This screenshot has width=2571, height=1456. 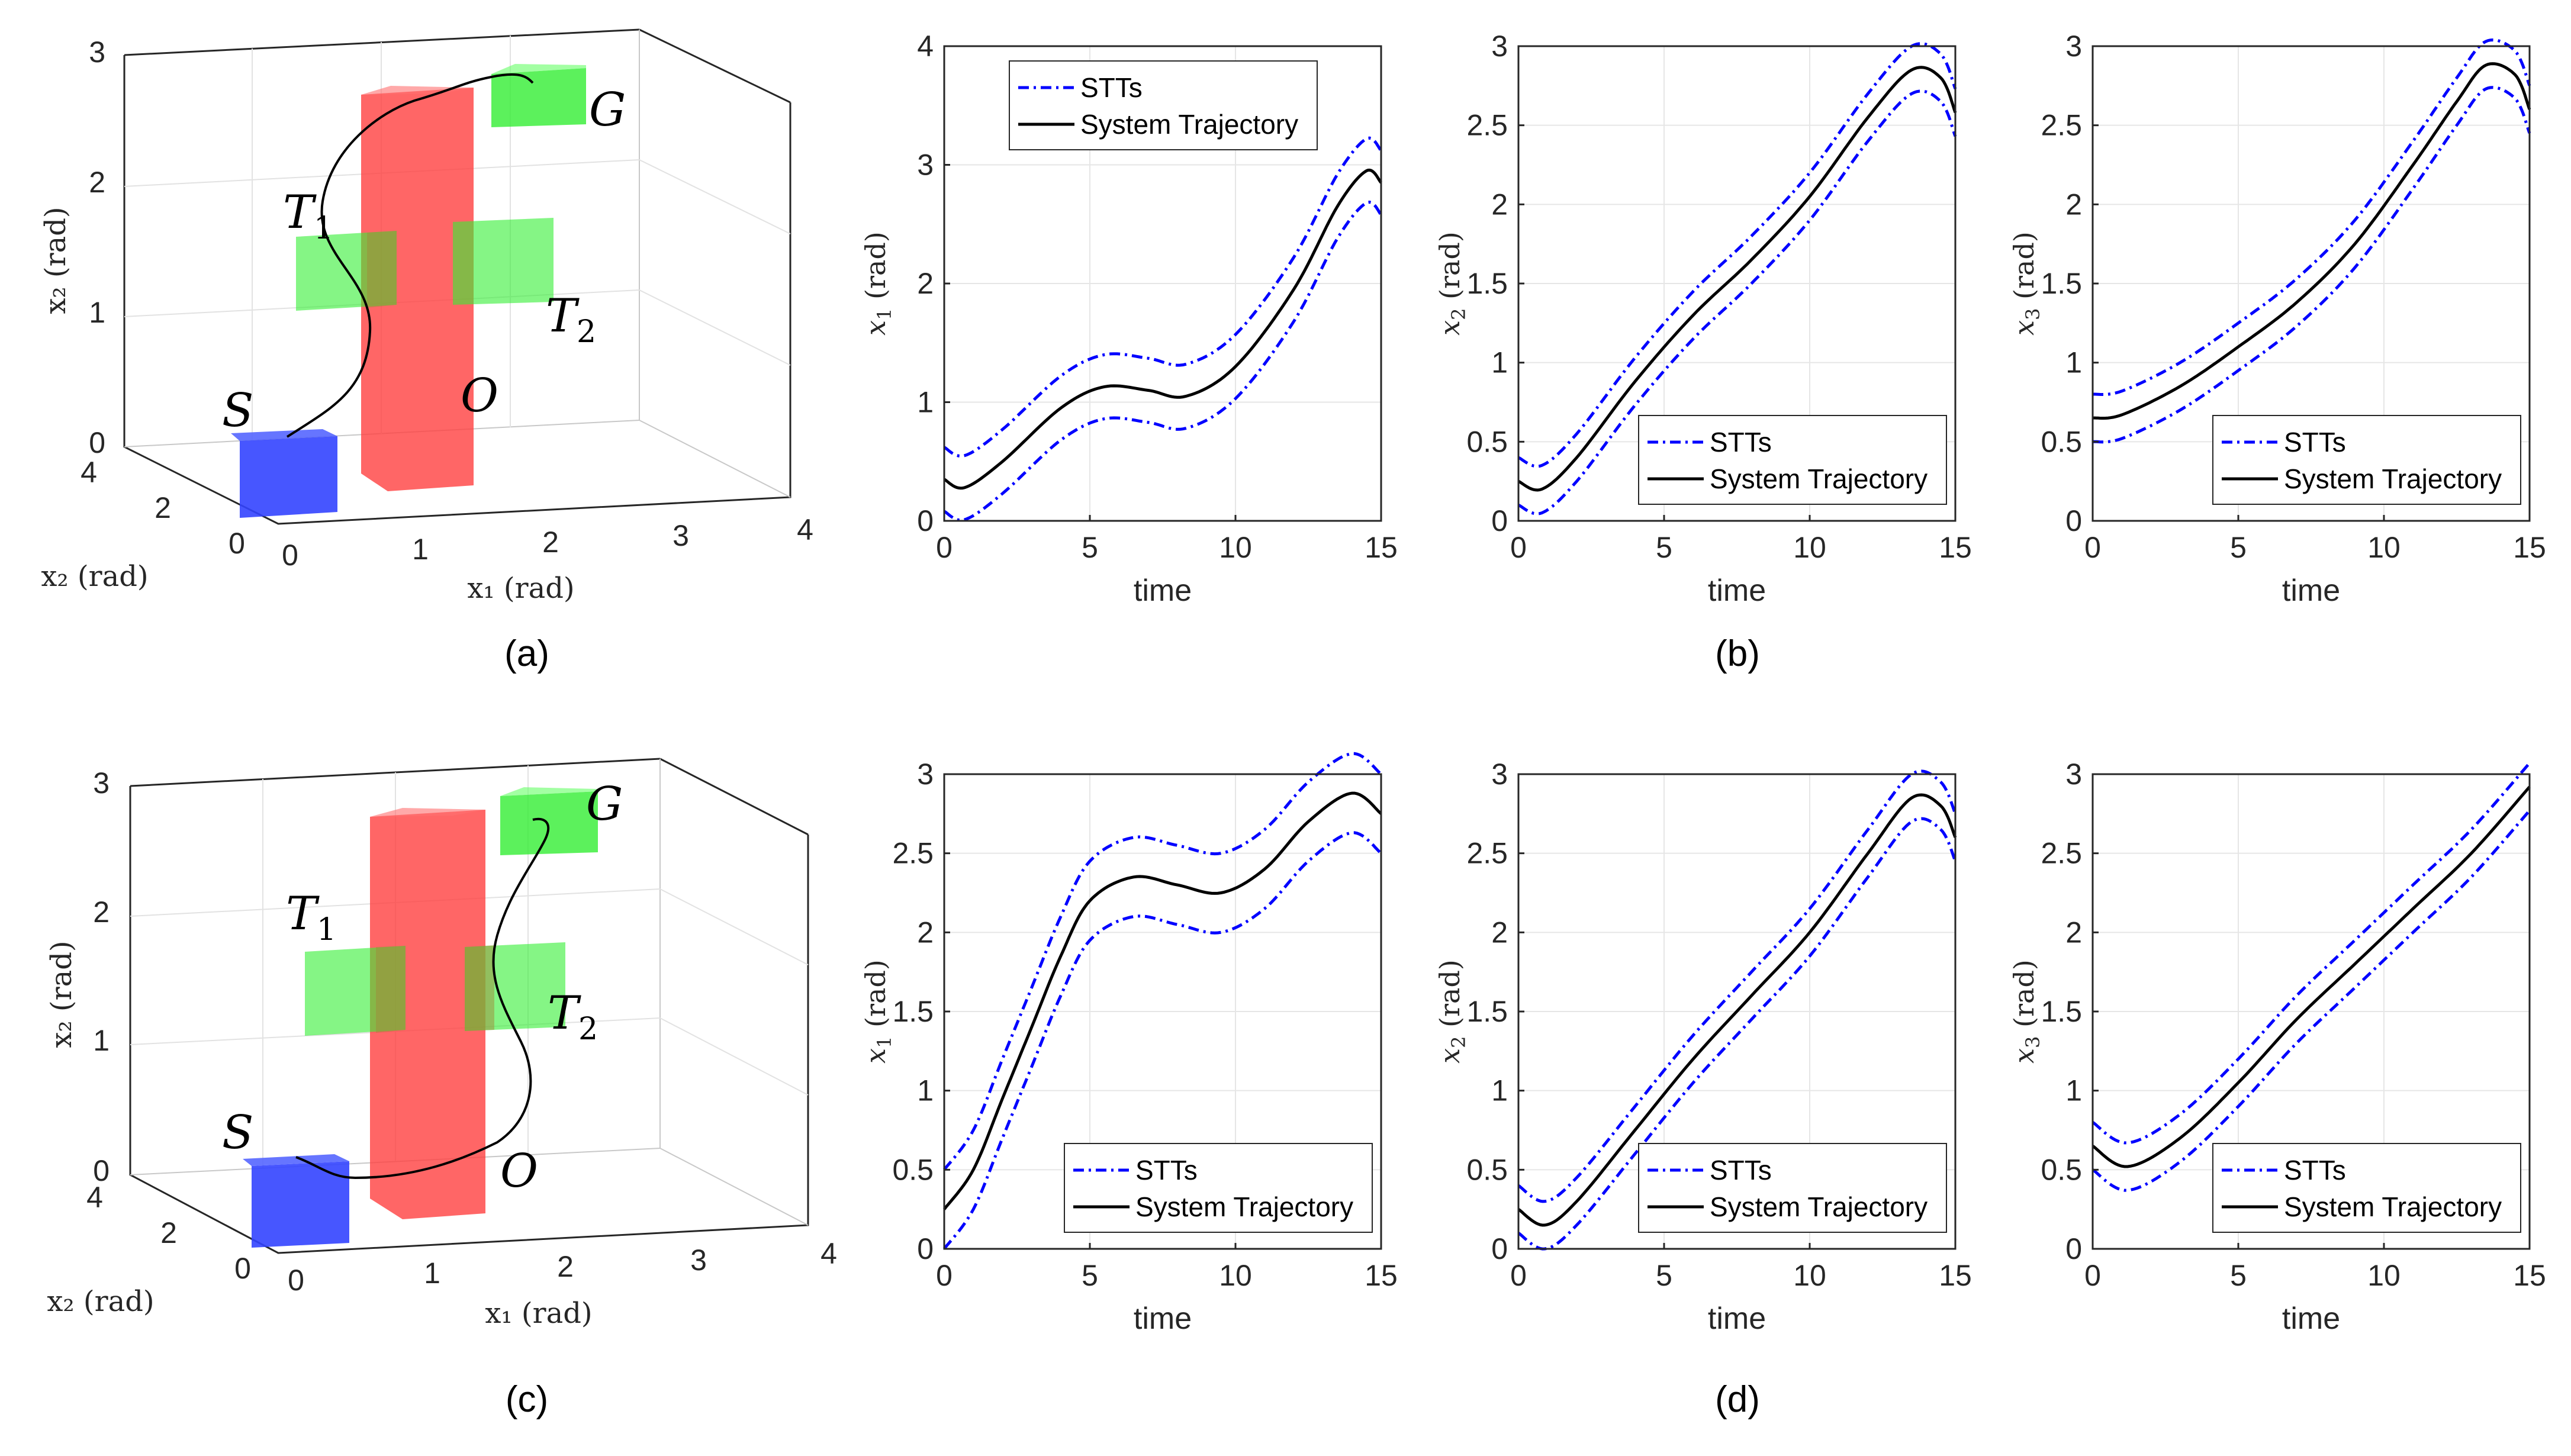 What do you see at coordinates (2393, 1206) in the screenshot?
I see `legend-trajectory-label: System Trajectory` at bounding box center [2393, 1206].